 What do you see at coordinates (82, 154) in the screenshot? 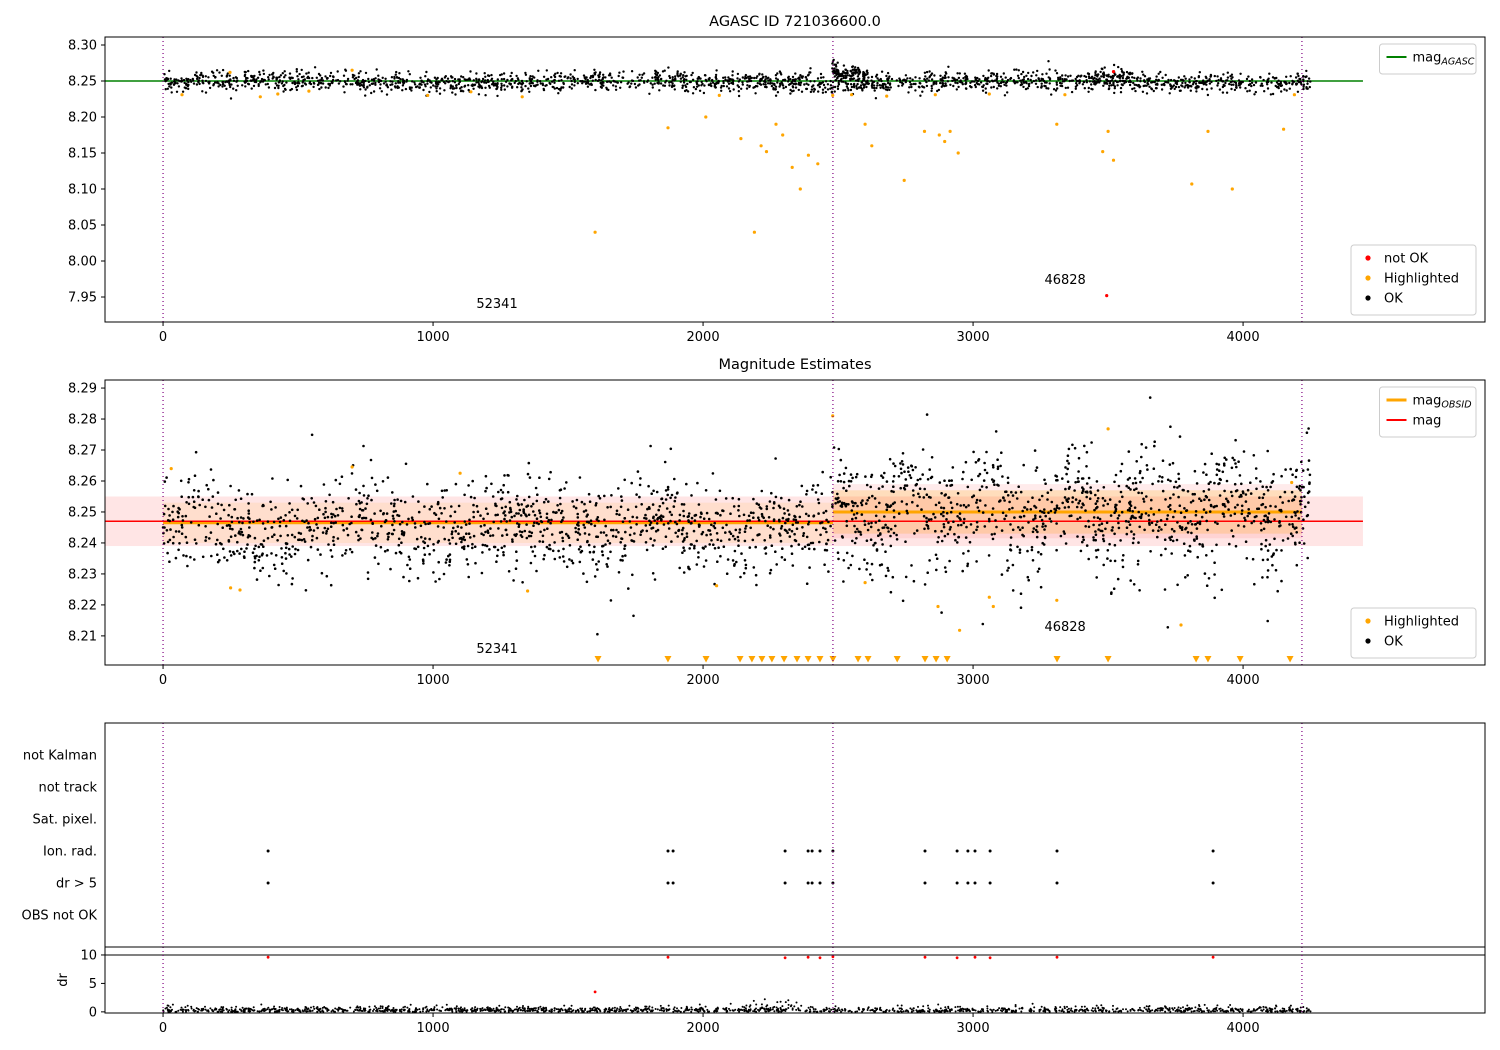
I see `y-tick-label: 8.15` at bounding box center [82, 154].